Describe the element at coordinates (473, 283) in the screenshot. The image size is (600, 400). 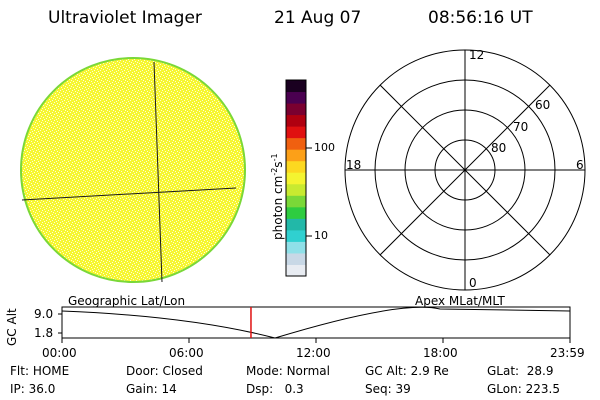
I see `mlt-label-0: 0` at that location.